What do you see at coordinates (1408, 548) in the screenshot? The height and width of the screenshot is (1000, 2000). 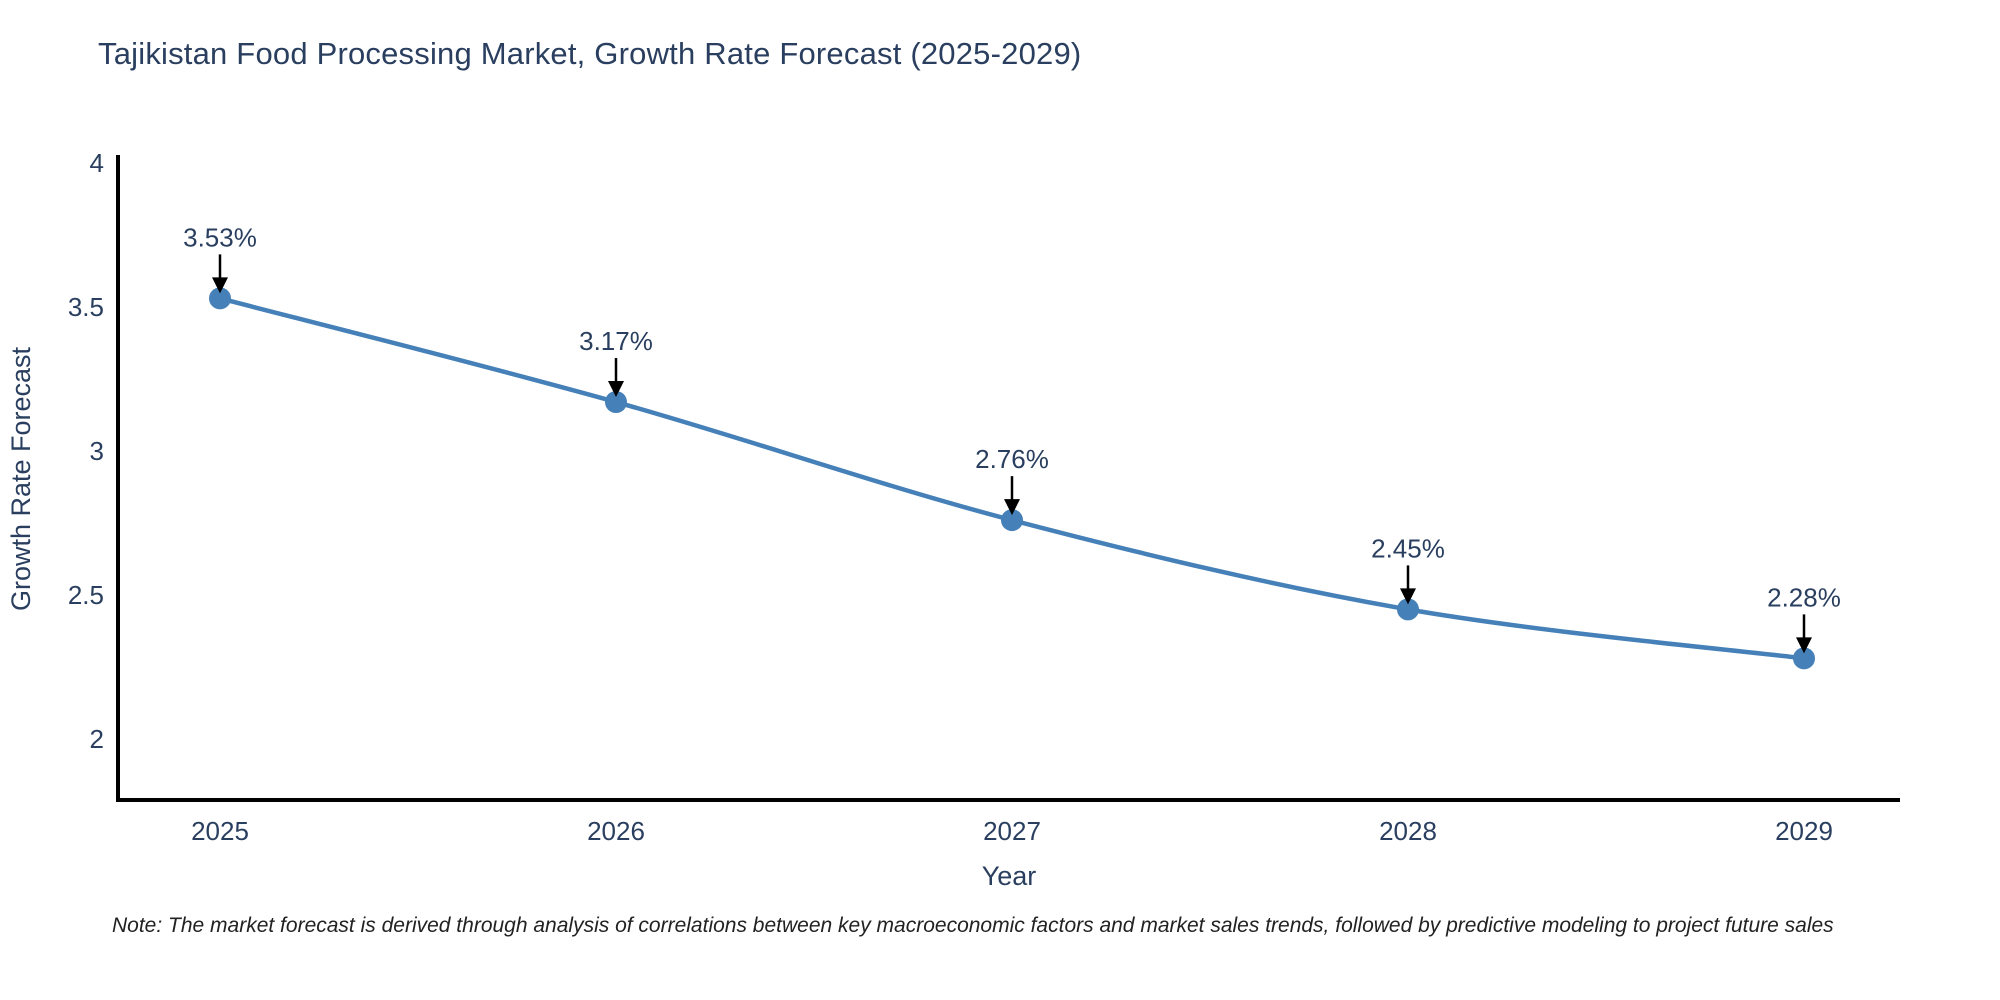 I see `data-point-label: 2.45%` at bounding box center [1408, 548].